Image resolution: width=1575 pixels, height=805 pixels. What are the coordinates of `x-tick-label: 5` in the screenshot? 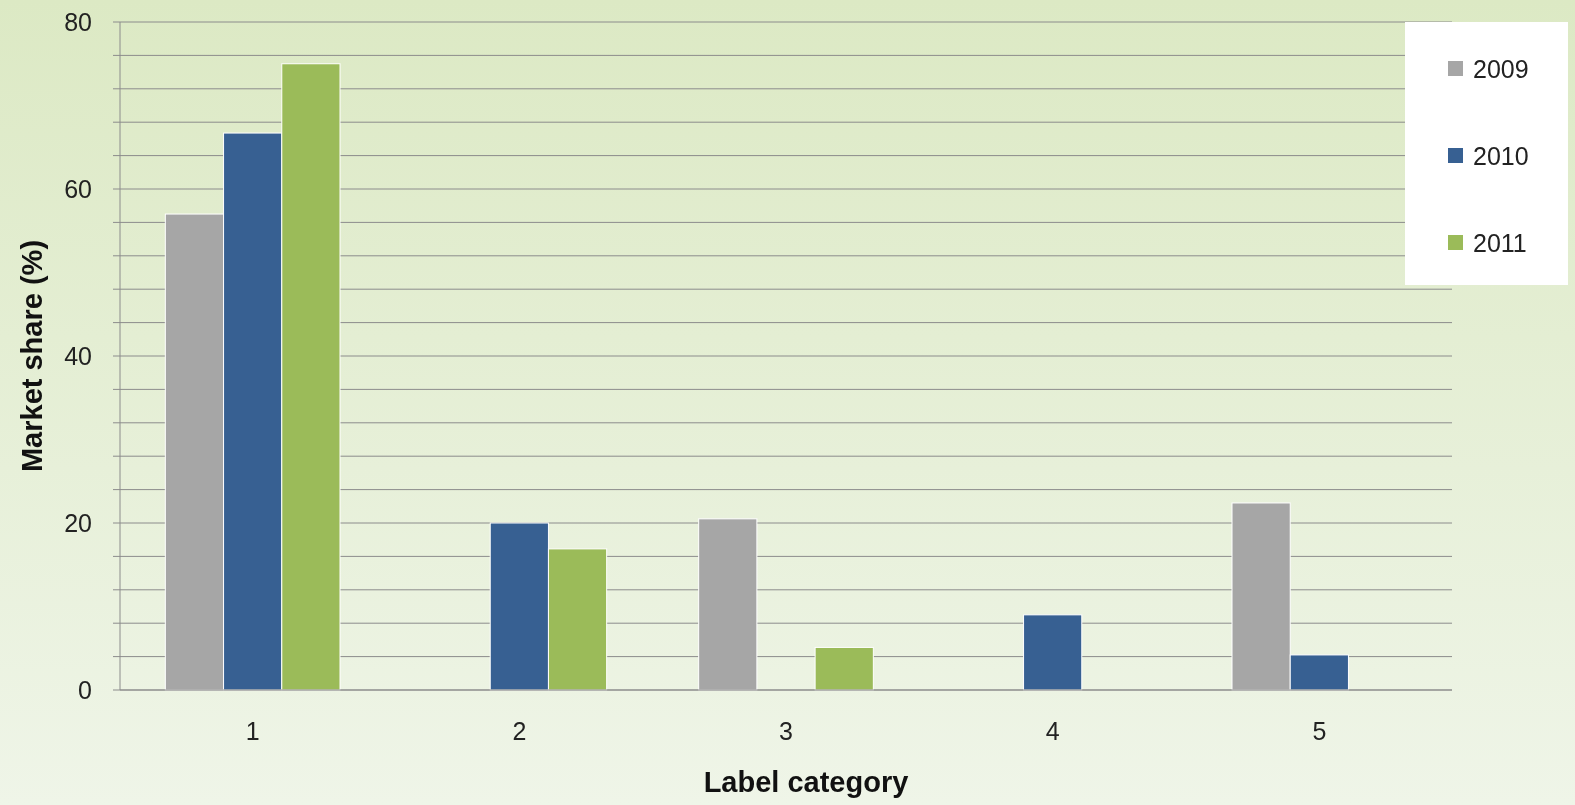 It's located at (1319, 731).